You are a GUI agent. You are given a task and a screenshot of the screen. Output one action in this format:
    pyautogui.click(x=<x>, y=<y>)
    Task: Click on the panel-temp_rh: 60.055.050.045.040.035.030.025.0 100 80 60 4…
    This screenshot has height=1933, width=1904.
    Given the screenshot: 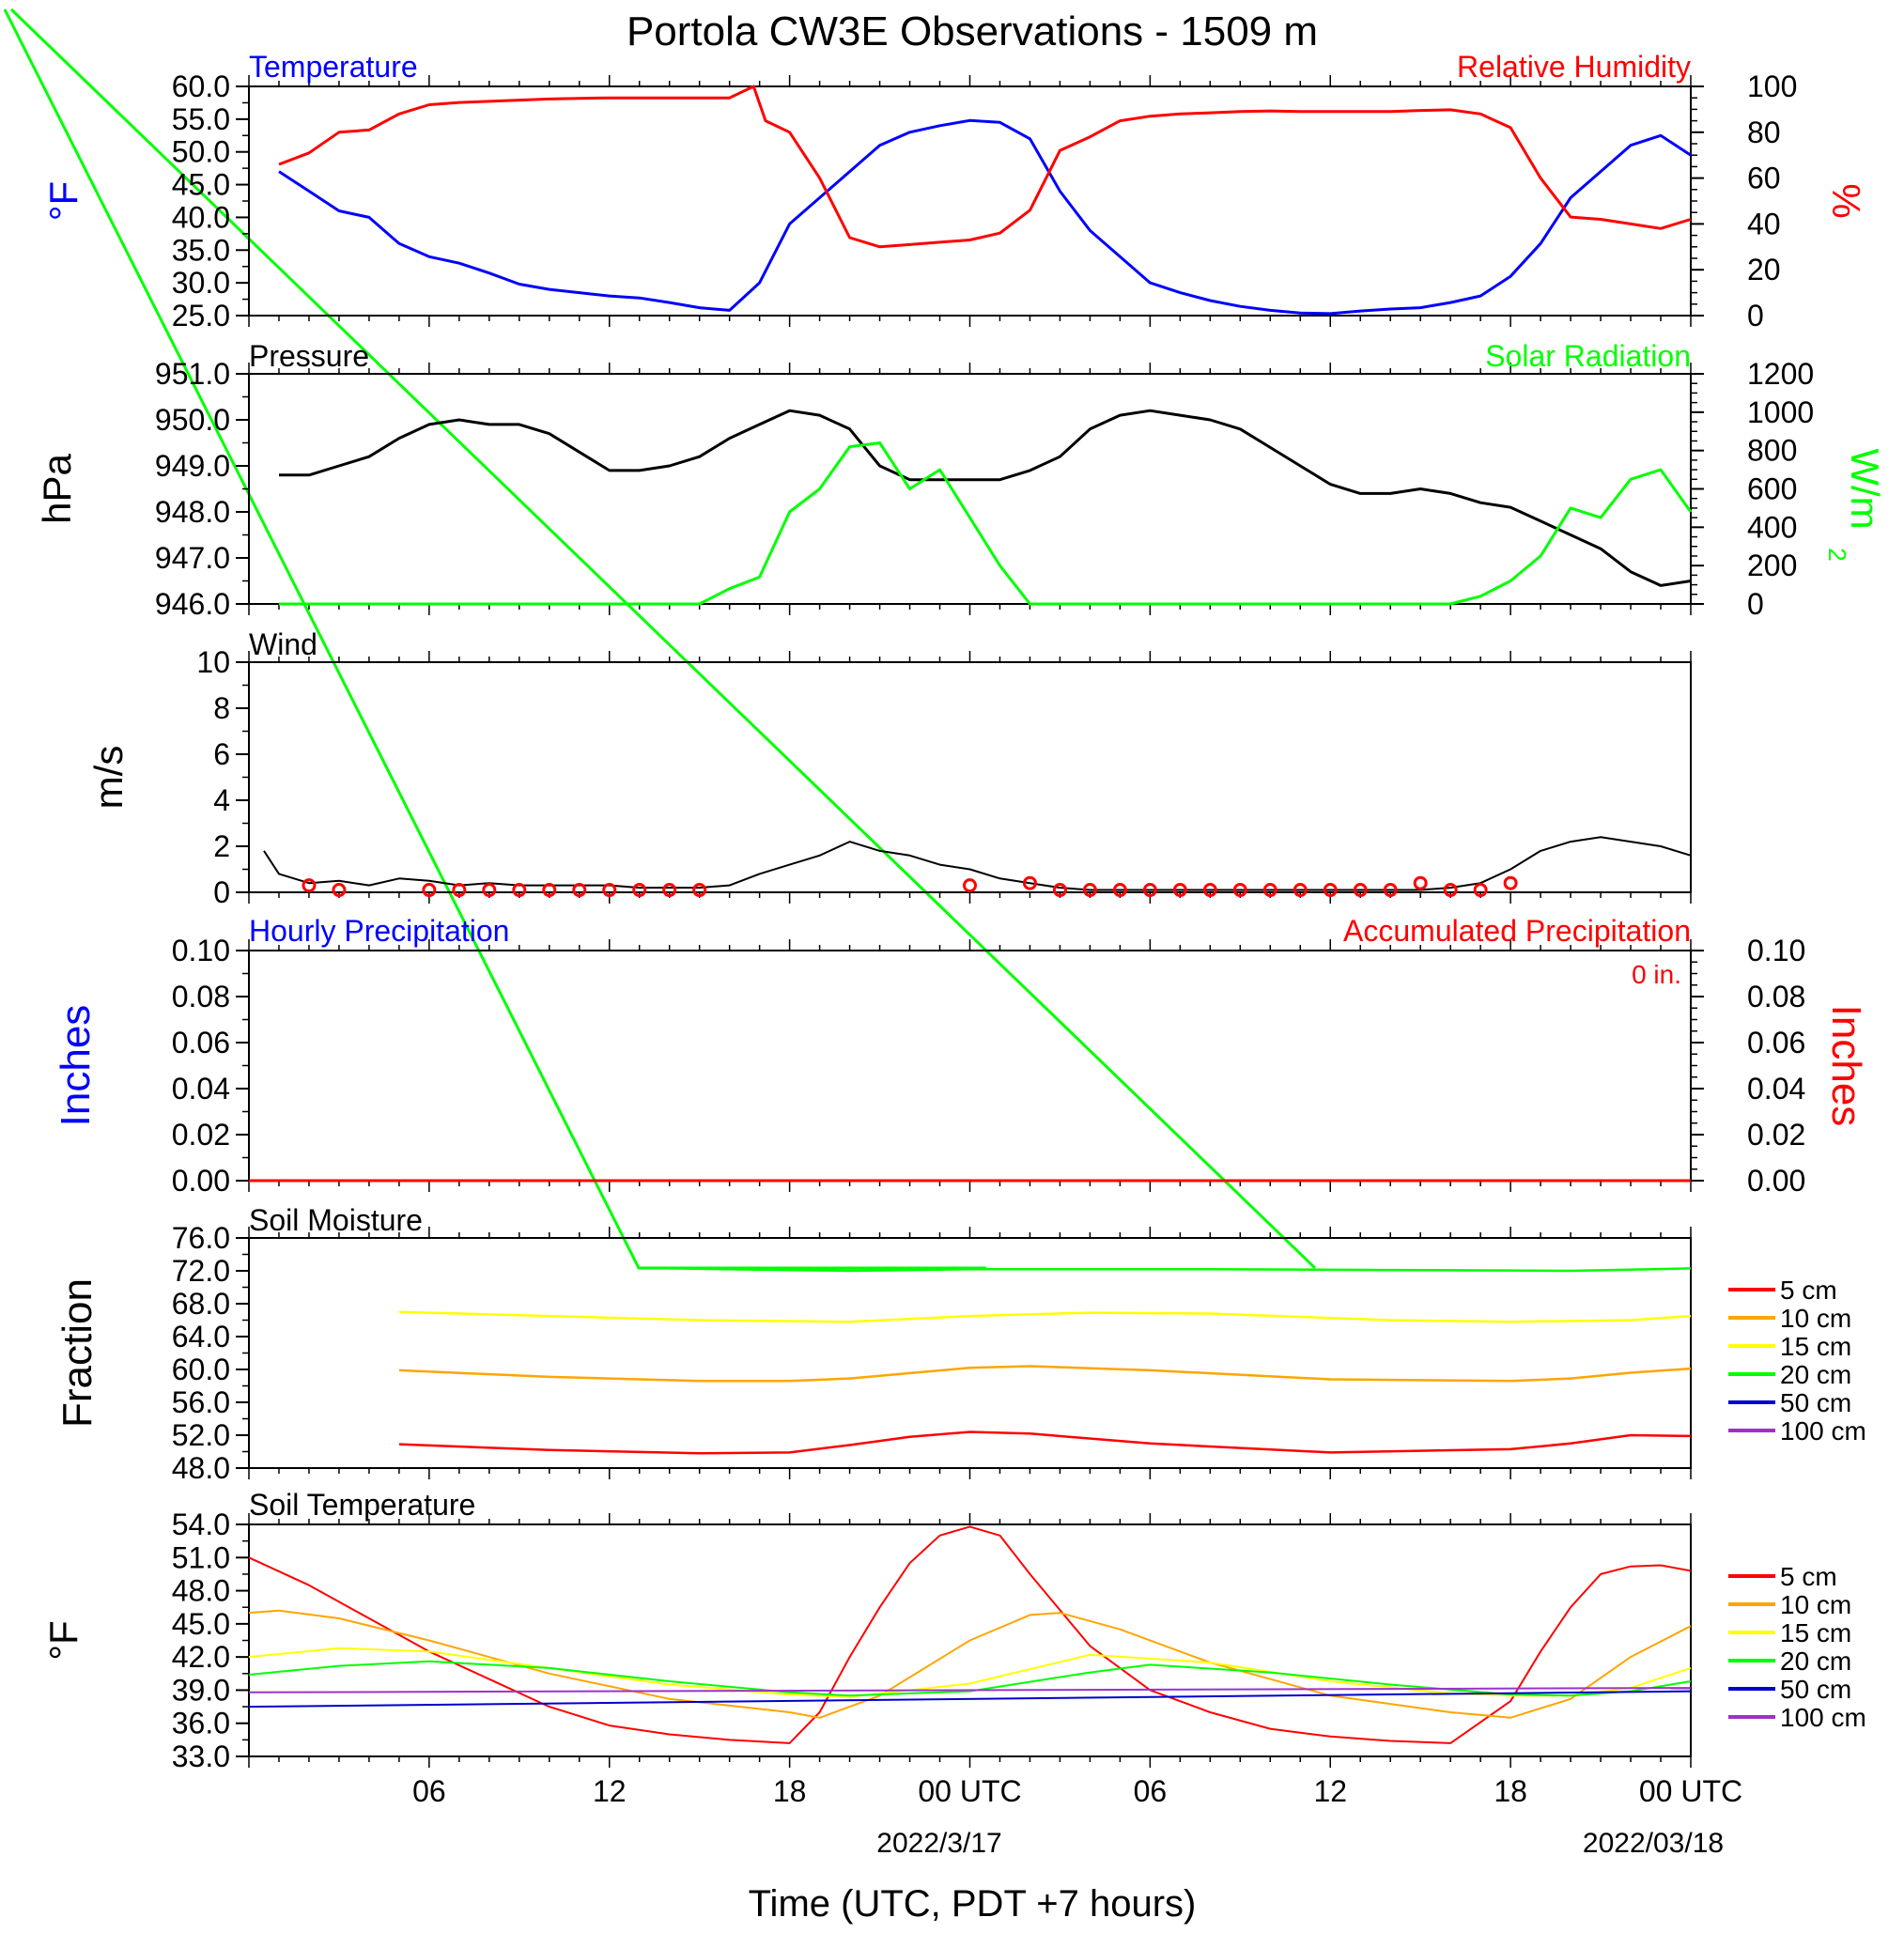 What is the action you would take?
    pyautogui.click(x=955, y=191)
    